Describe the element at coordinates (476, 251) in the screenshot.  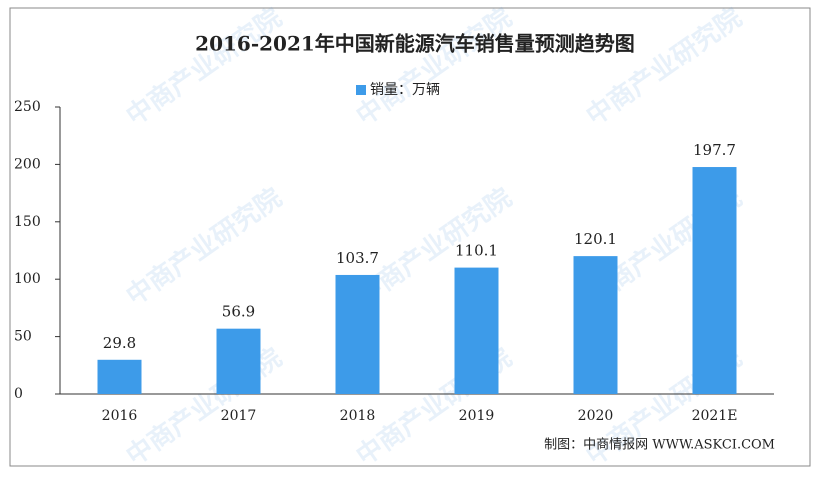
I see `data-label: 110.1` at that location.